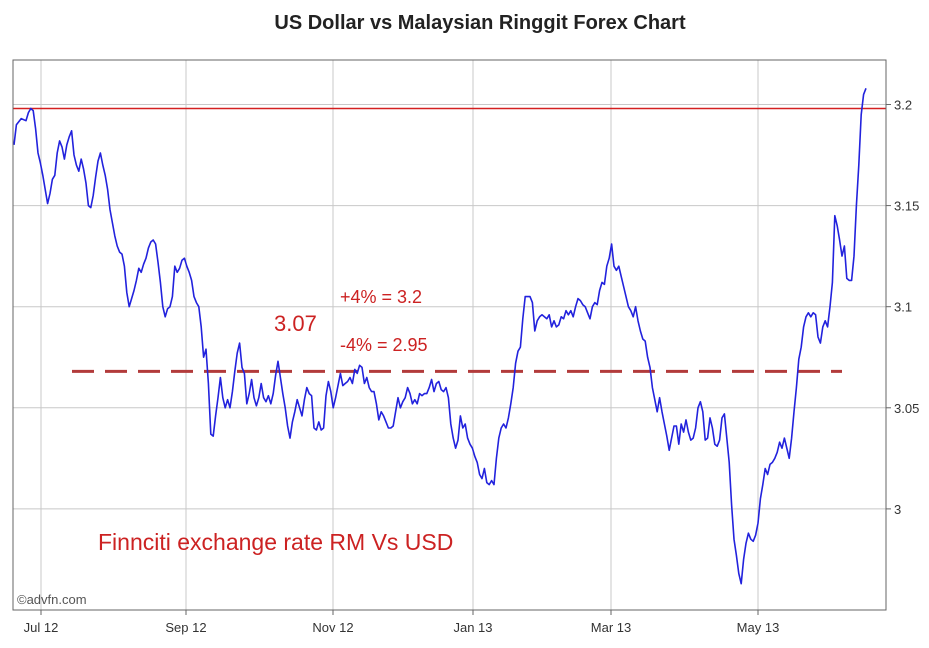  What do you see at coordinates (384, 345) in the screenshot?
I see `annotation-minus-4pct: -4% = 2.95` at bounding box center [384, 345].